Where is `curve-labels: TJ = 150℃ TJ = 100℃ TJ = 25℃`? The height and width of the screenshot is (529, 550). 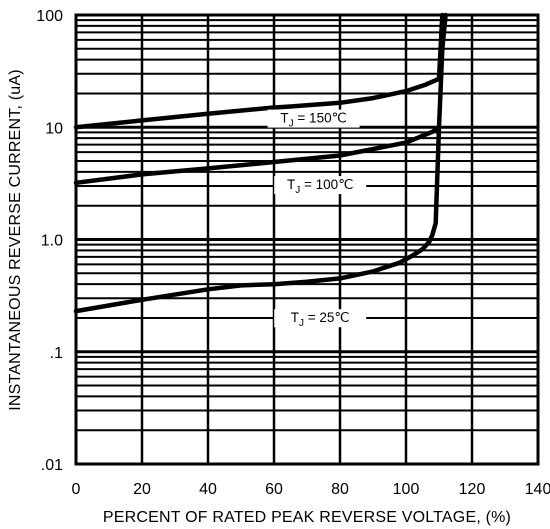 curve-labels: TJ = 150℃ TJ = 100℃ TJ = 25℃ is located at coordinates (317, 219).